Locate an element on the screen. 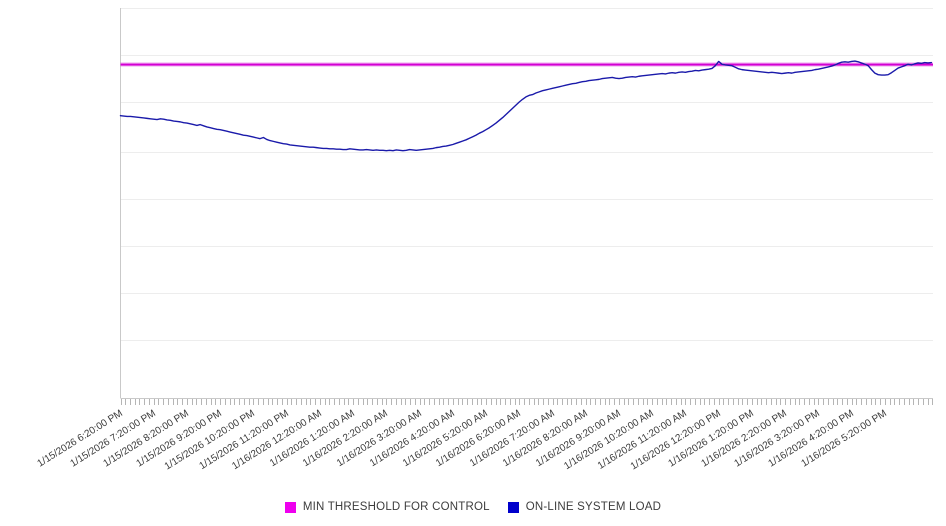 The width and height of the screenshot is (946, 526). x-axis-minor-ticks is located at coordinates (527, 402).